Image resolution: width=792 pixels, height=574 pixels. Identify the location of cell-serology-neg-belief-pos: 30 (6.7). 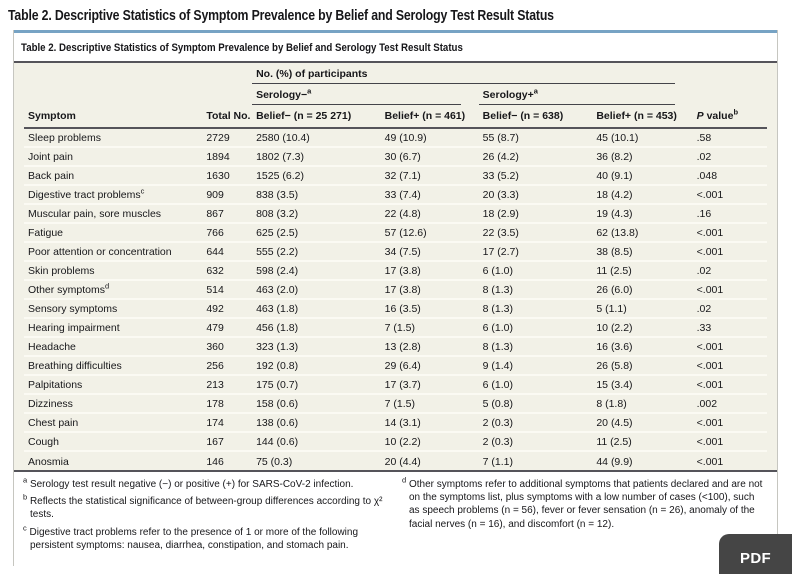
(429, 157).